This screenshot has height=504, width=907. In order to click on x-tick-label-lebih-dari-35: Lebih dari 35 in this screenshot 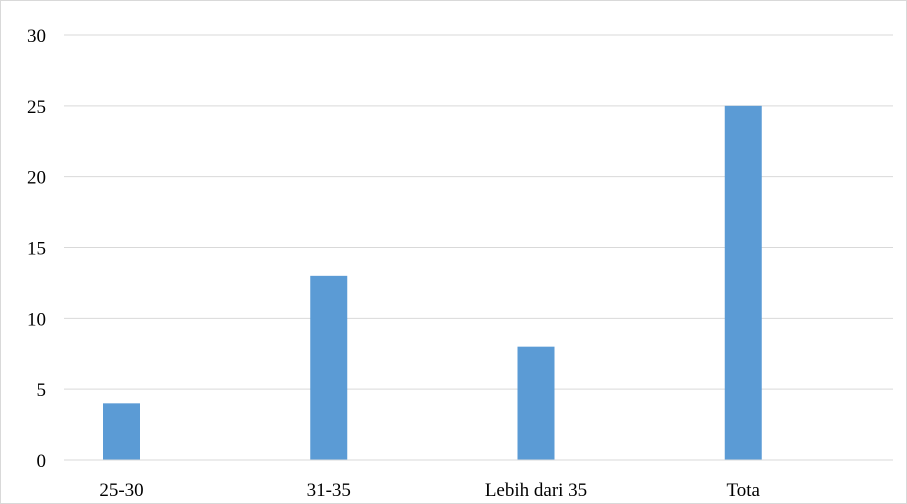, I will do `click(536, 490)`.